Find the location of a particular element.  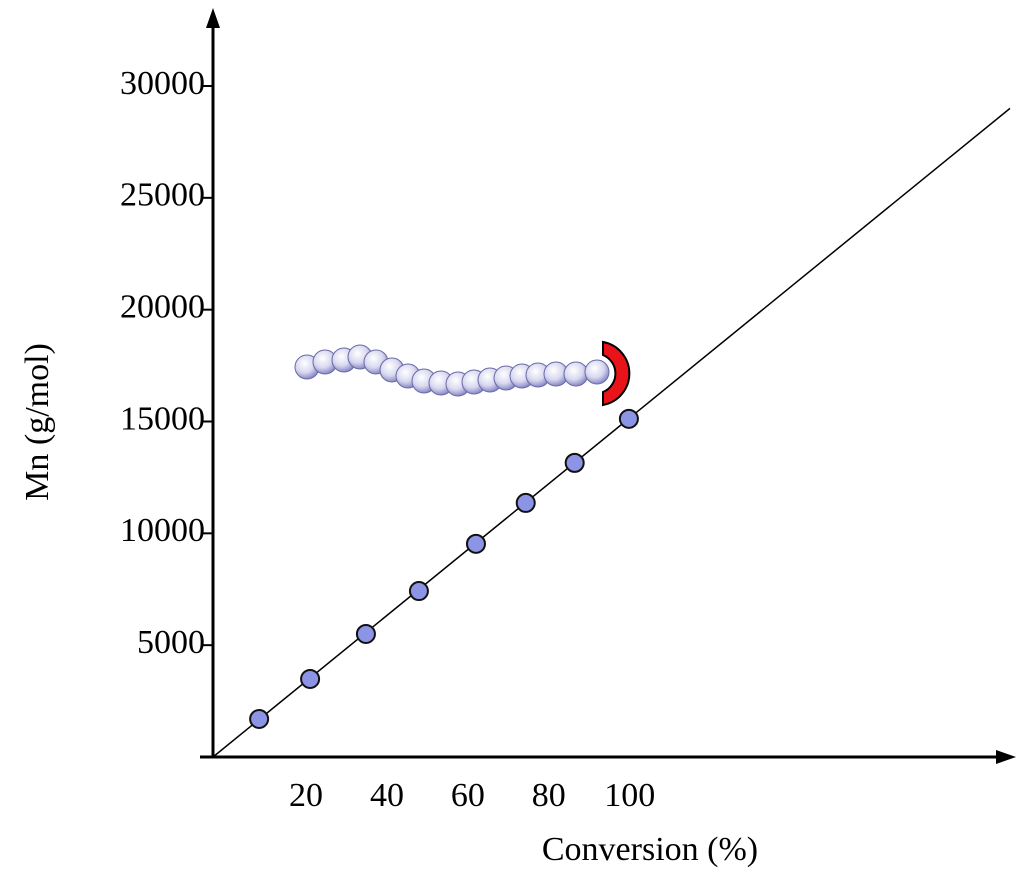

y-axis-arrow is located at coordinates (213, 18).